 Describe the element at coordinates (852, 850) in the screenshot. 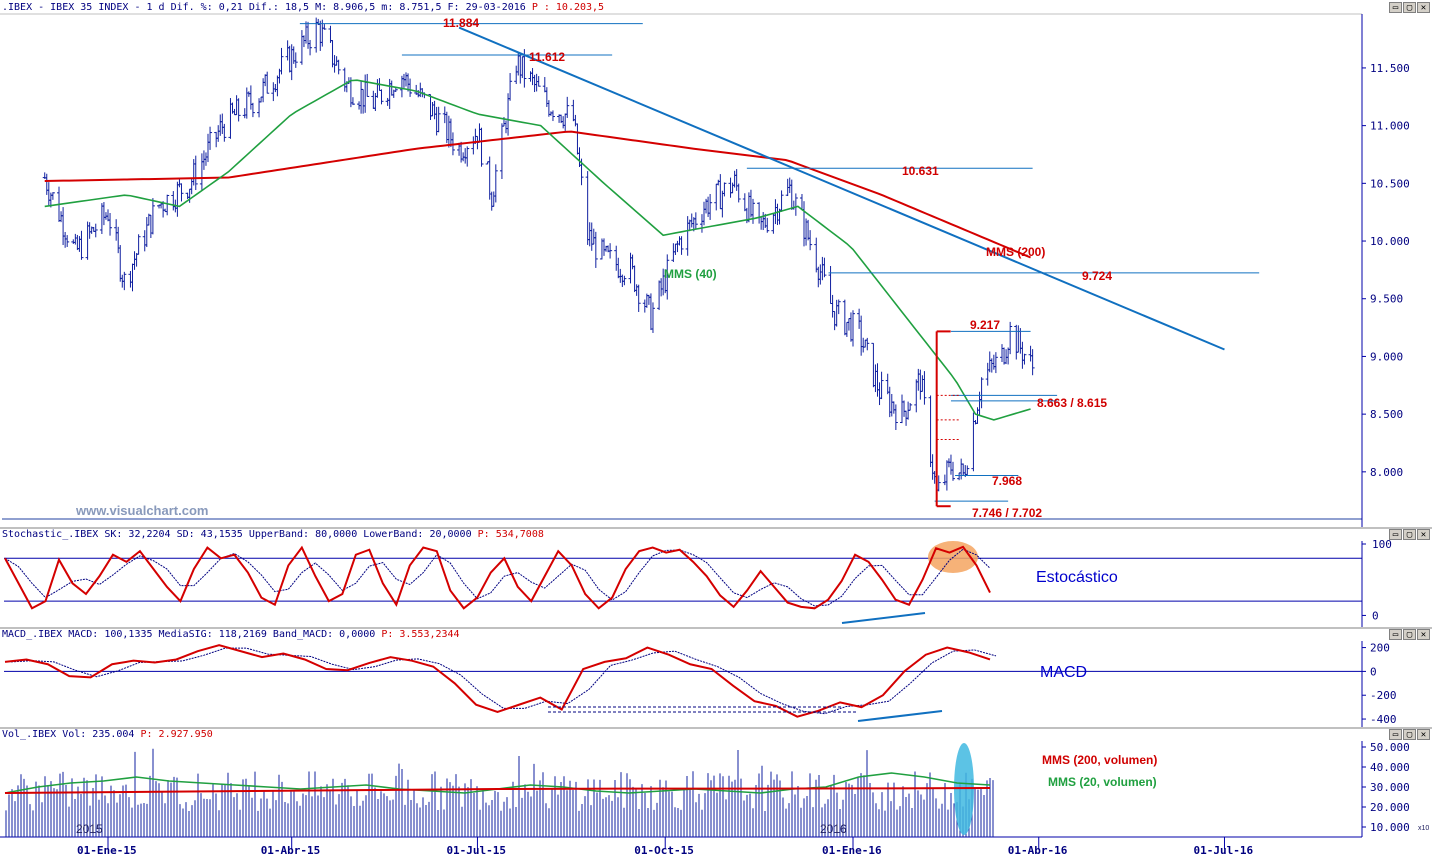

I see `x-axis-tick-label: 01-Ene-16` at that location.